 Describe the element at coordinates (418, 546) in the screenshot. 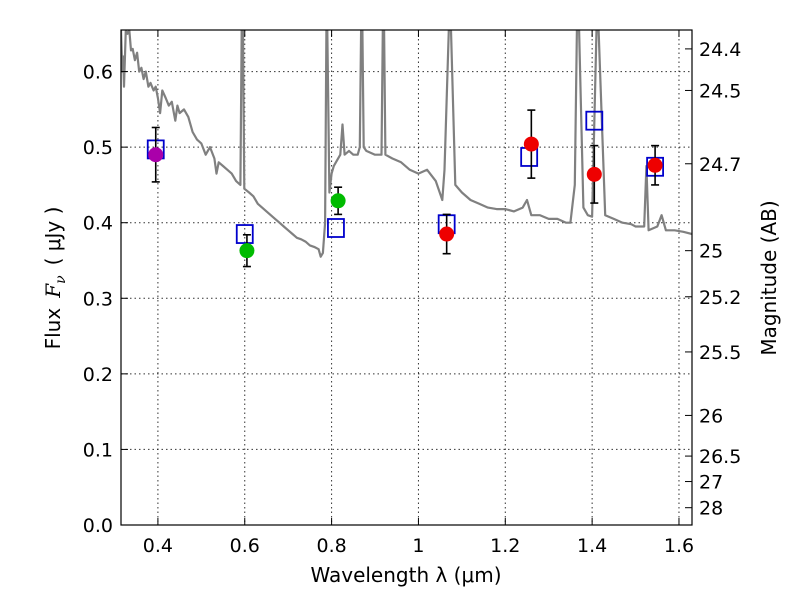

I see `x-tick-label: 1` at that location.